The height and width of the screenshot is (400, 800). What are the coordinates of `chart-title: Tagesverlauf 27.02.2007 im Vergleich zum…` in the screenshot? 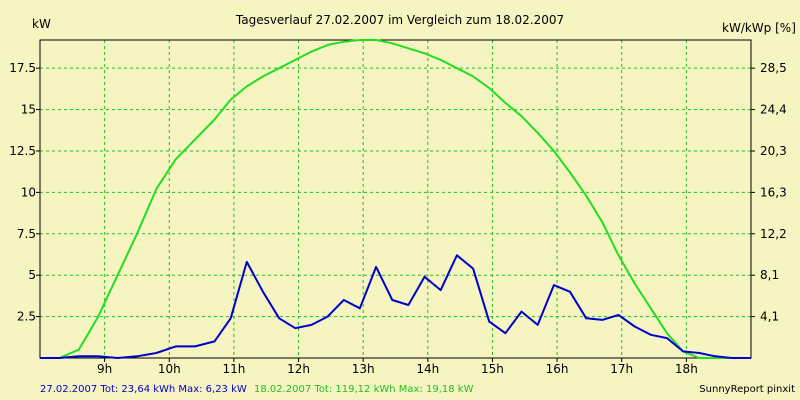 It's located at (399, 20).